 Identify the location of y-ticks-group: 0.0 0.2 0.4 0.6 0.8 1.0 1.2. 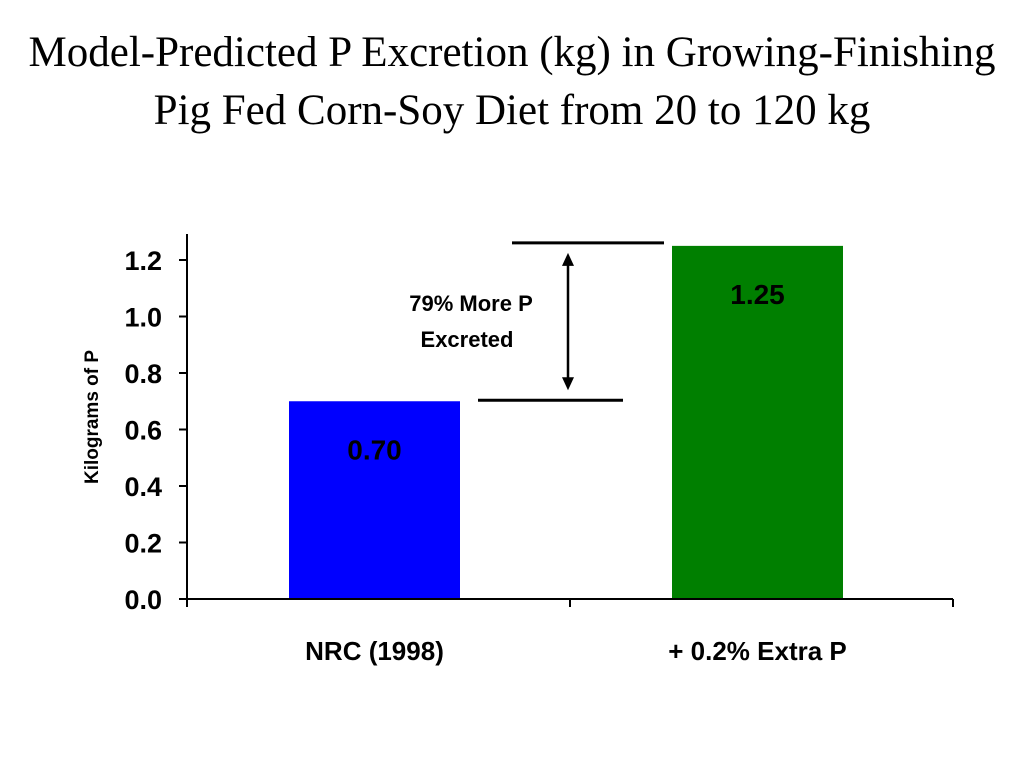
(155, 430).